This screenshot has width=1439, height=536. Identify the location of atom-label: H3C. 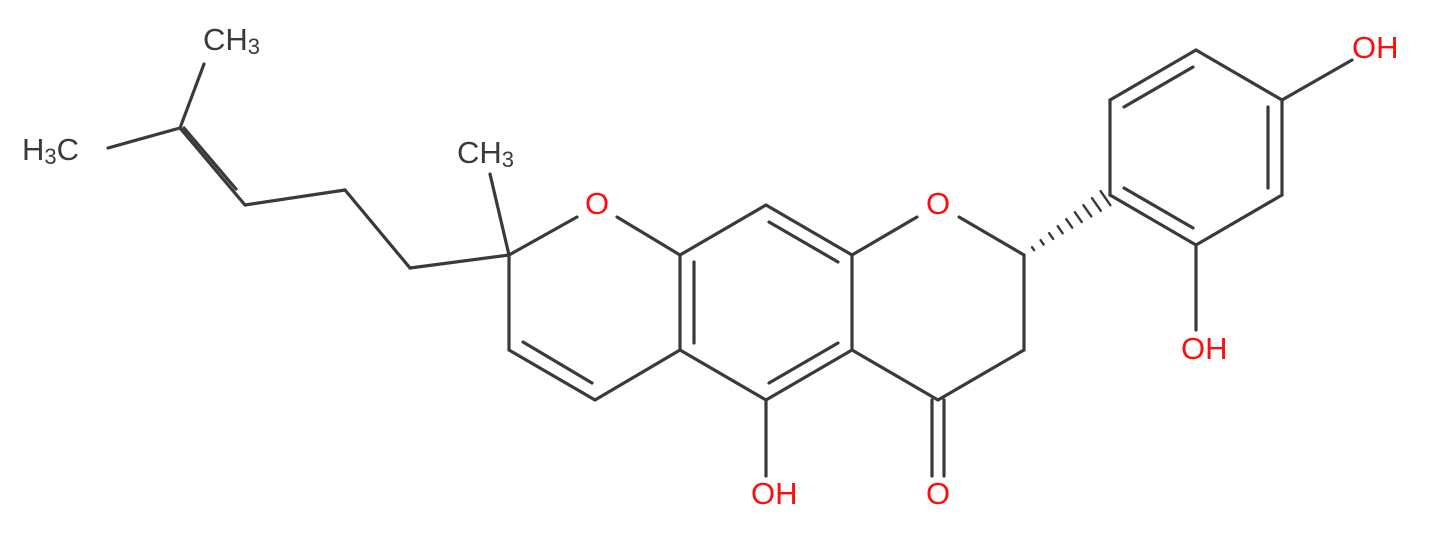
(50, 150).